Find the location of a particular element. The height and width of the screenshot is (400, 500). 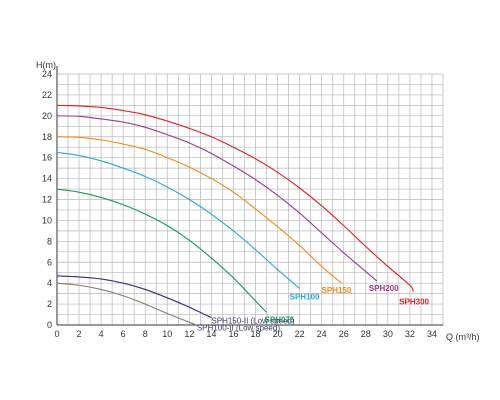

x-axis-label: Q (m³/h) is located at coordinates (463, 337).